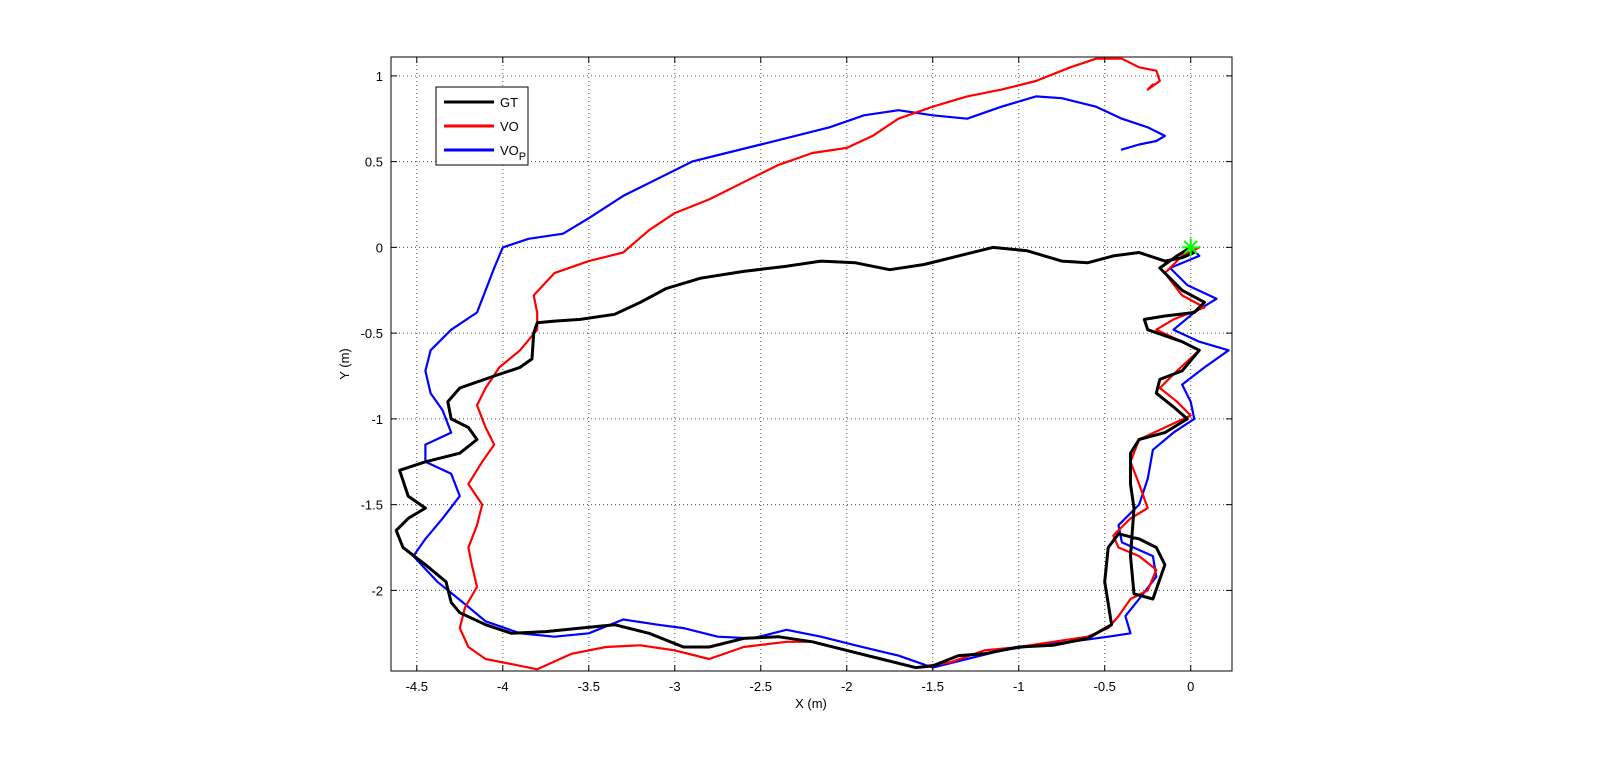  Describe the element at coordinates (377, 419) in the screenshot. I see `y-tick-label: -1` at that location.